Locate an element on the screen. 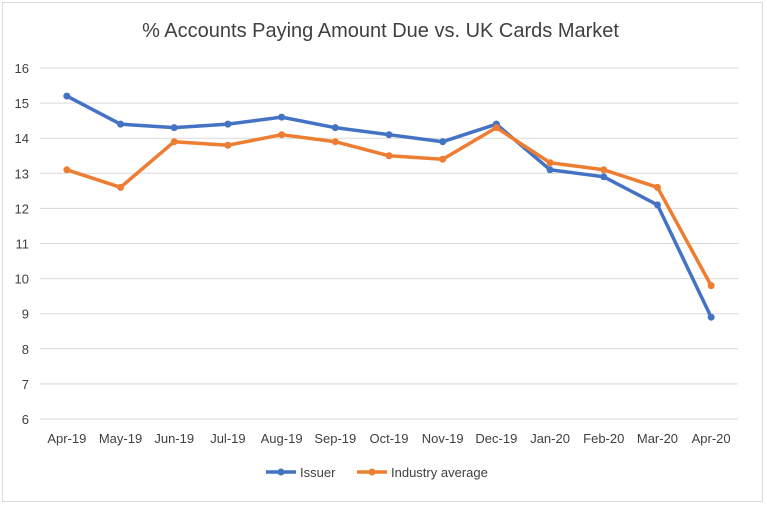  y-tick-label: 9 is located at coordinates (25, 314).